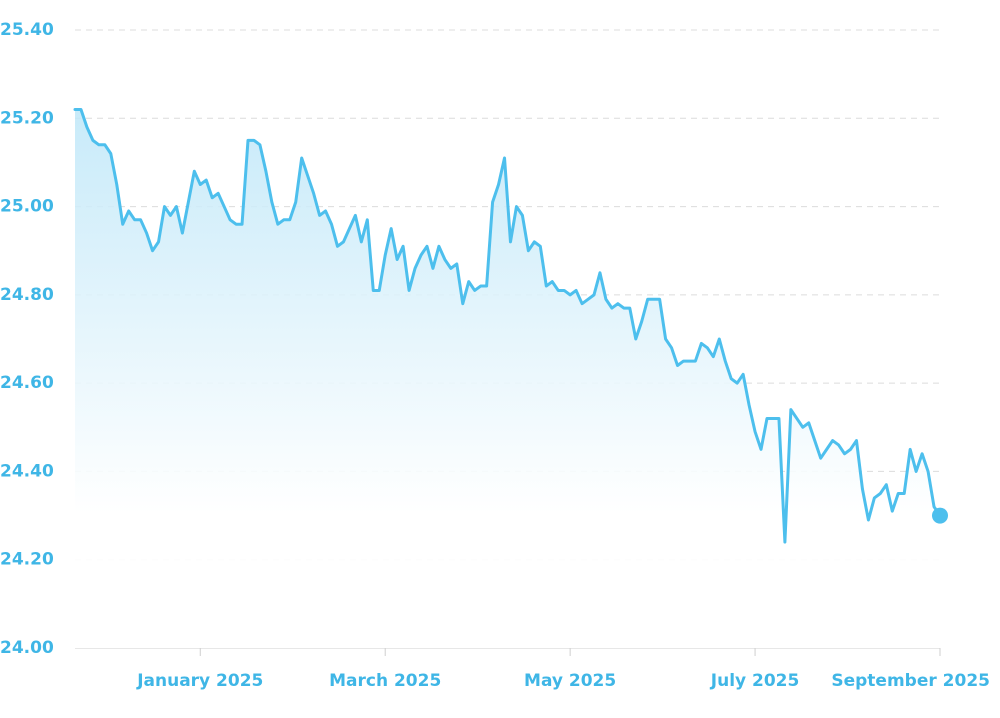  I want to click on x-tick-label: September 2025, so click(910, 681).